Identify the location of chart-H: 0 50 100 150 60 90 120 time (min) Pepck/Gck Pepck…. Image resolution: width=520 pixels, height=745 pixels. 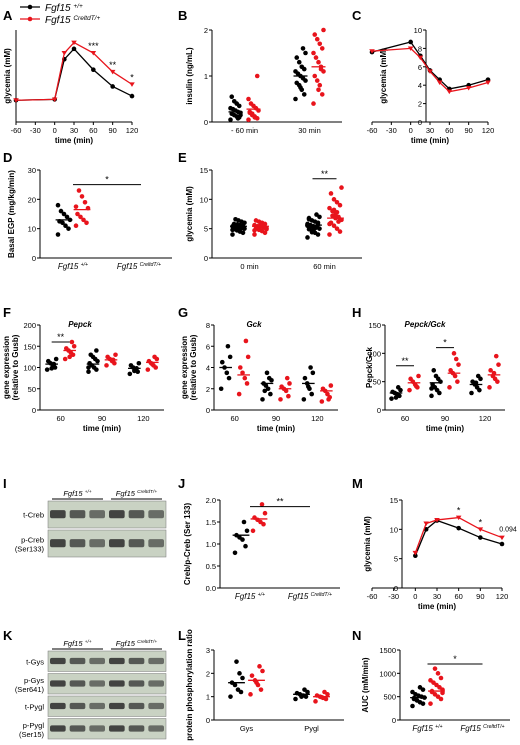
(435, 376).